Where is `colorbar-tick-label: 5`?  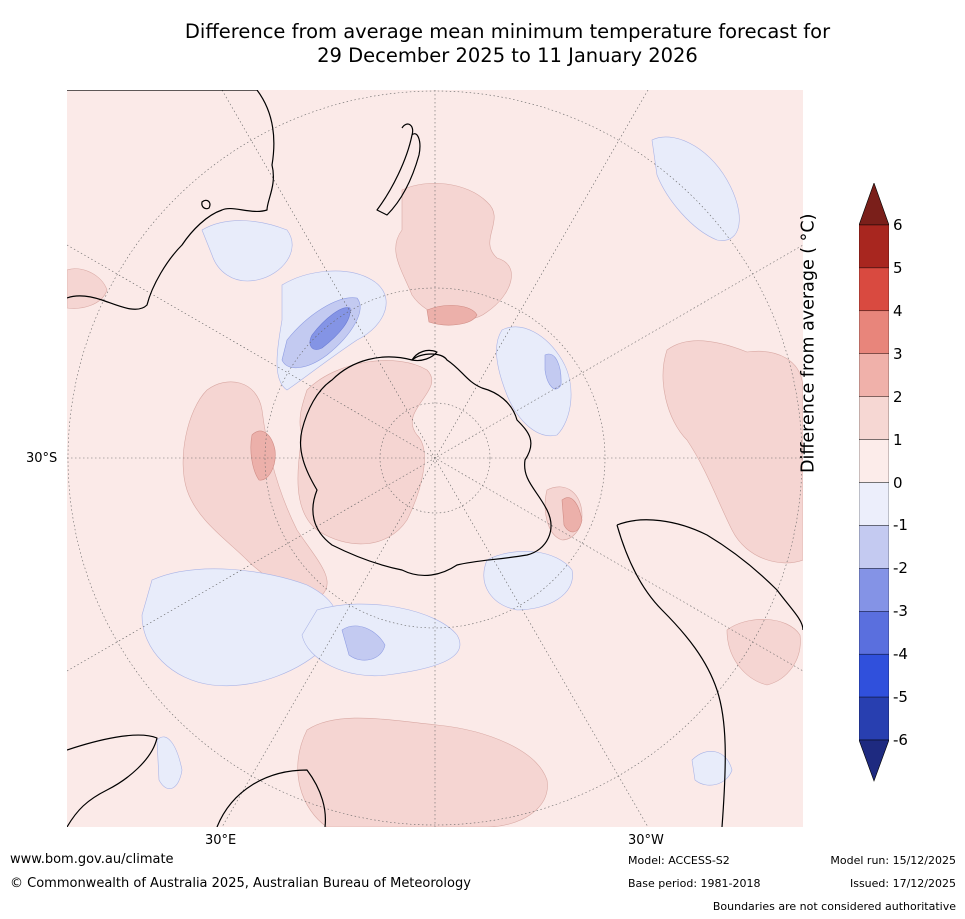 colorbar-tick-label: 5 is located at coordinates (898, 267).